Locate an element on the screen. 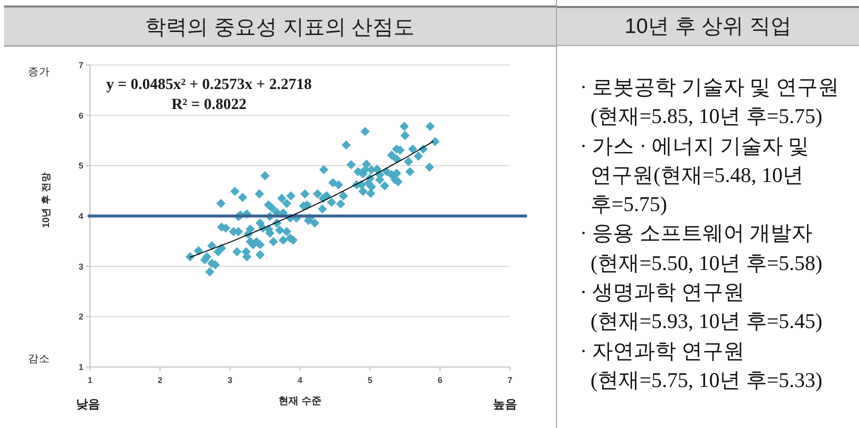 This screenshot has height=428, width=859. annotation: R² = 0.8022 is located at coordinates (209, 104).